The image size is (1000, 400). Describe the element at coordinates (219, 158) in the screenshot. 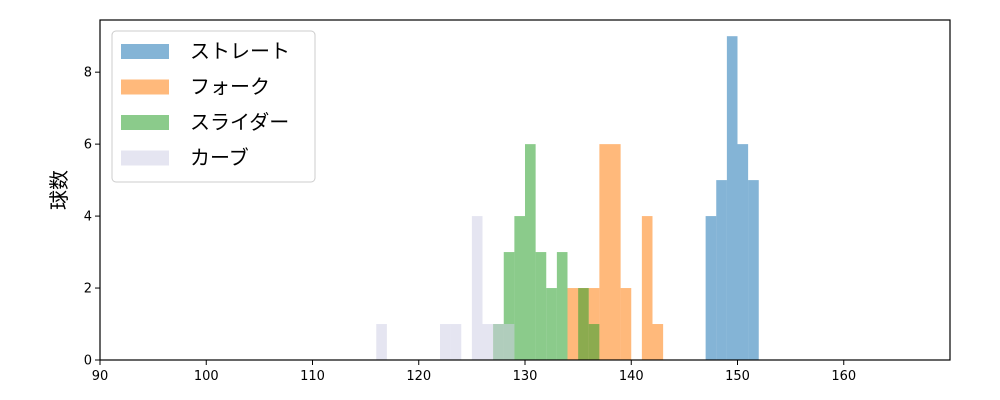

I see `legend-label-3: カーブ` at that location.